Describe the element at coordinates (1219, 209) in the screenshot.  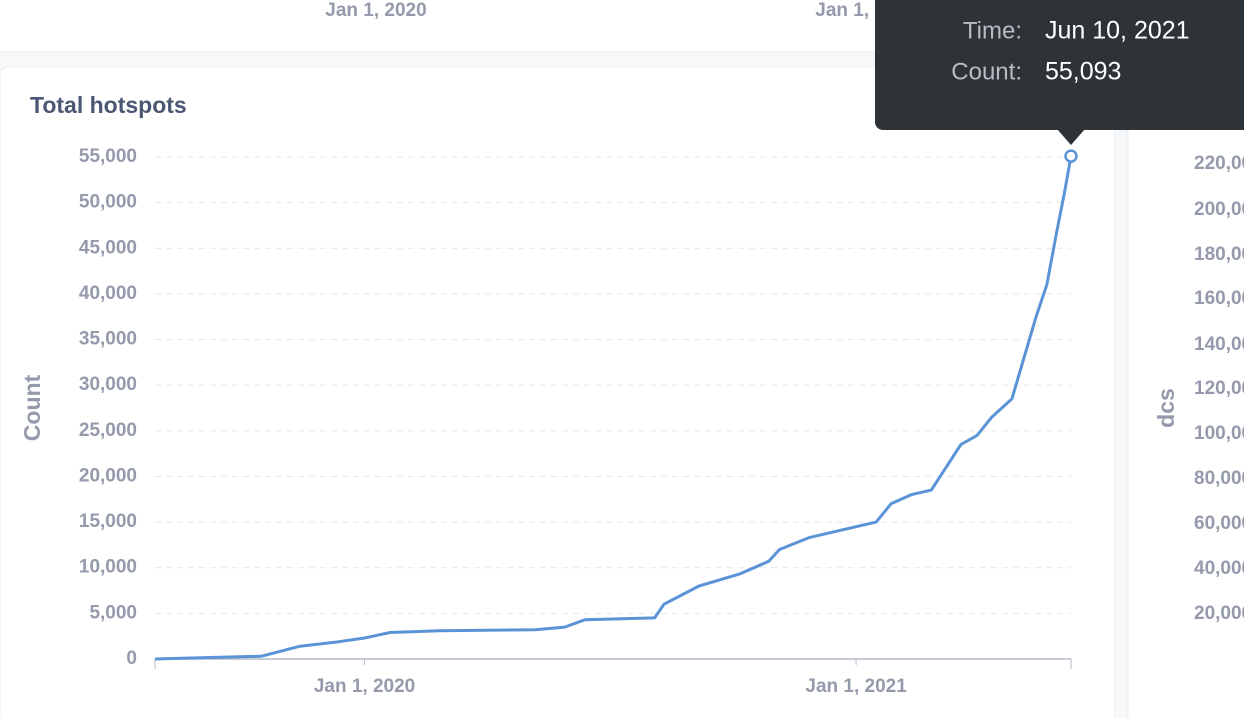
I see `right-y-tick-label: 200,000` at that location.